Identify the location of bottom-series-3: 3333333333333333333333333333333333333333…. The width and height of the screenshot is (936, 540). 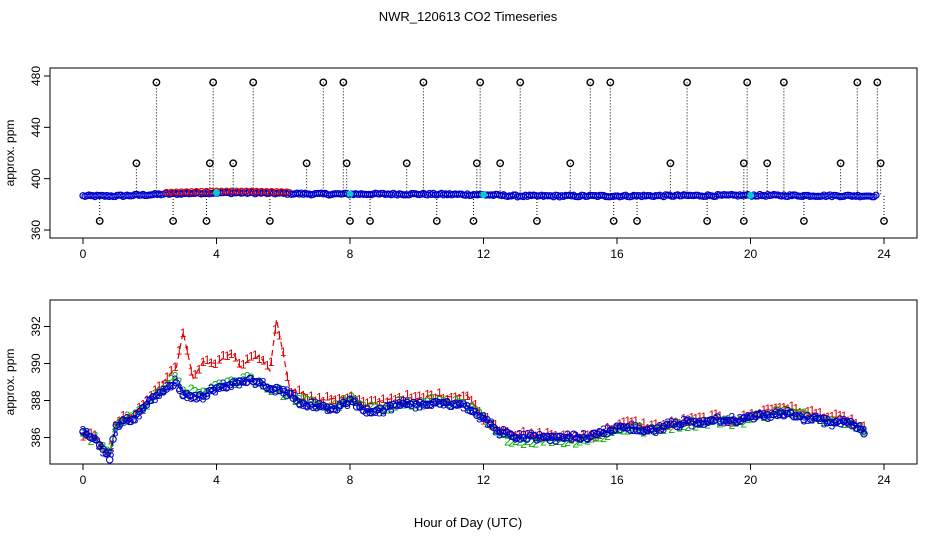
(473, 418).